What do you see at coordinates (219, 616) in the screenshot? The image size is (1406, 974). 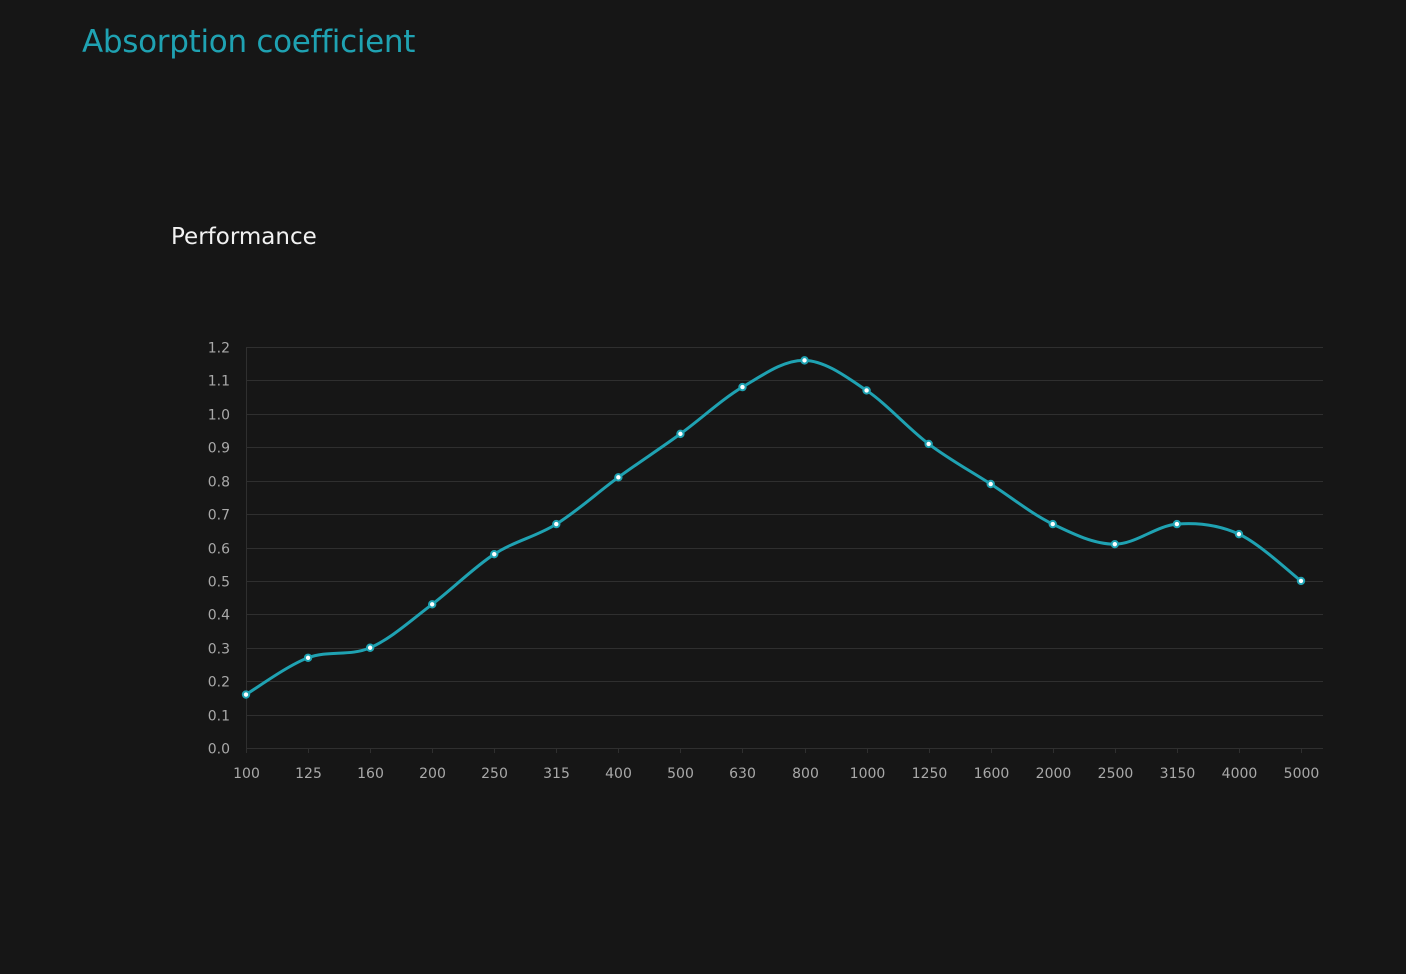 I see `y-tick-label: 0.4` at bounding box center [219, 616].